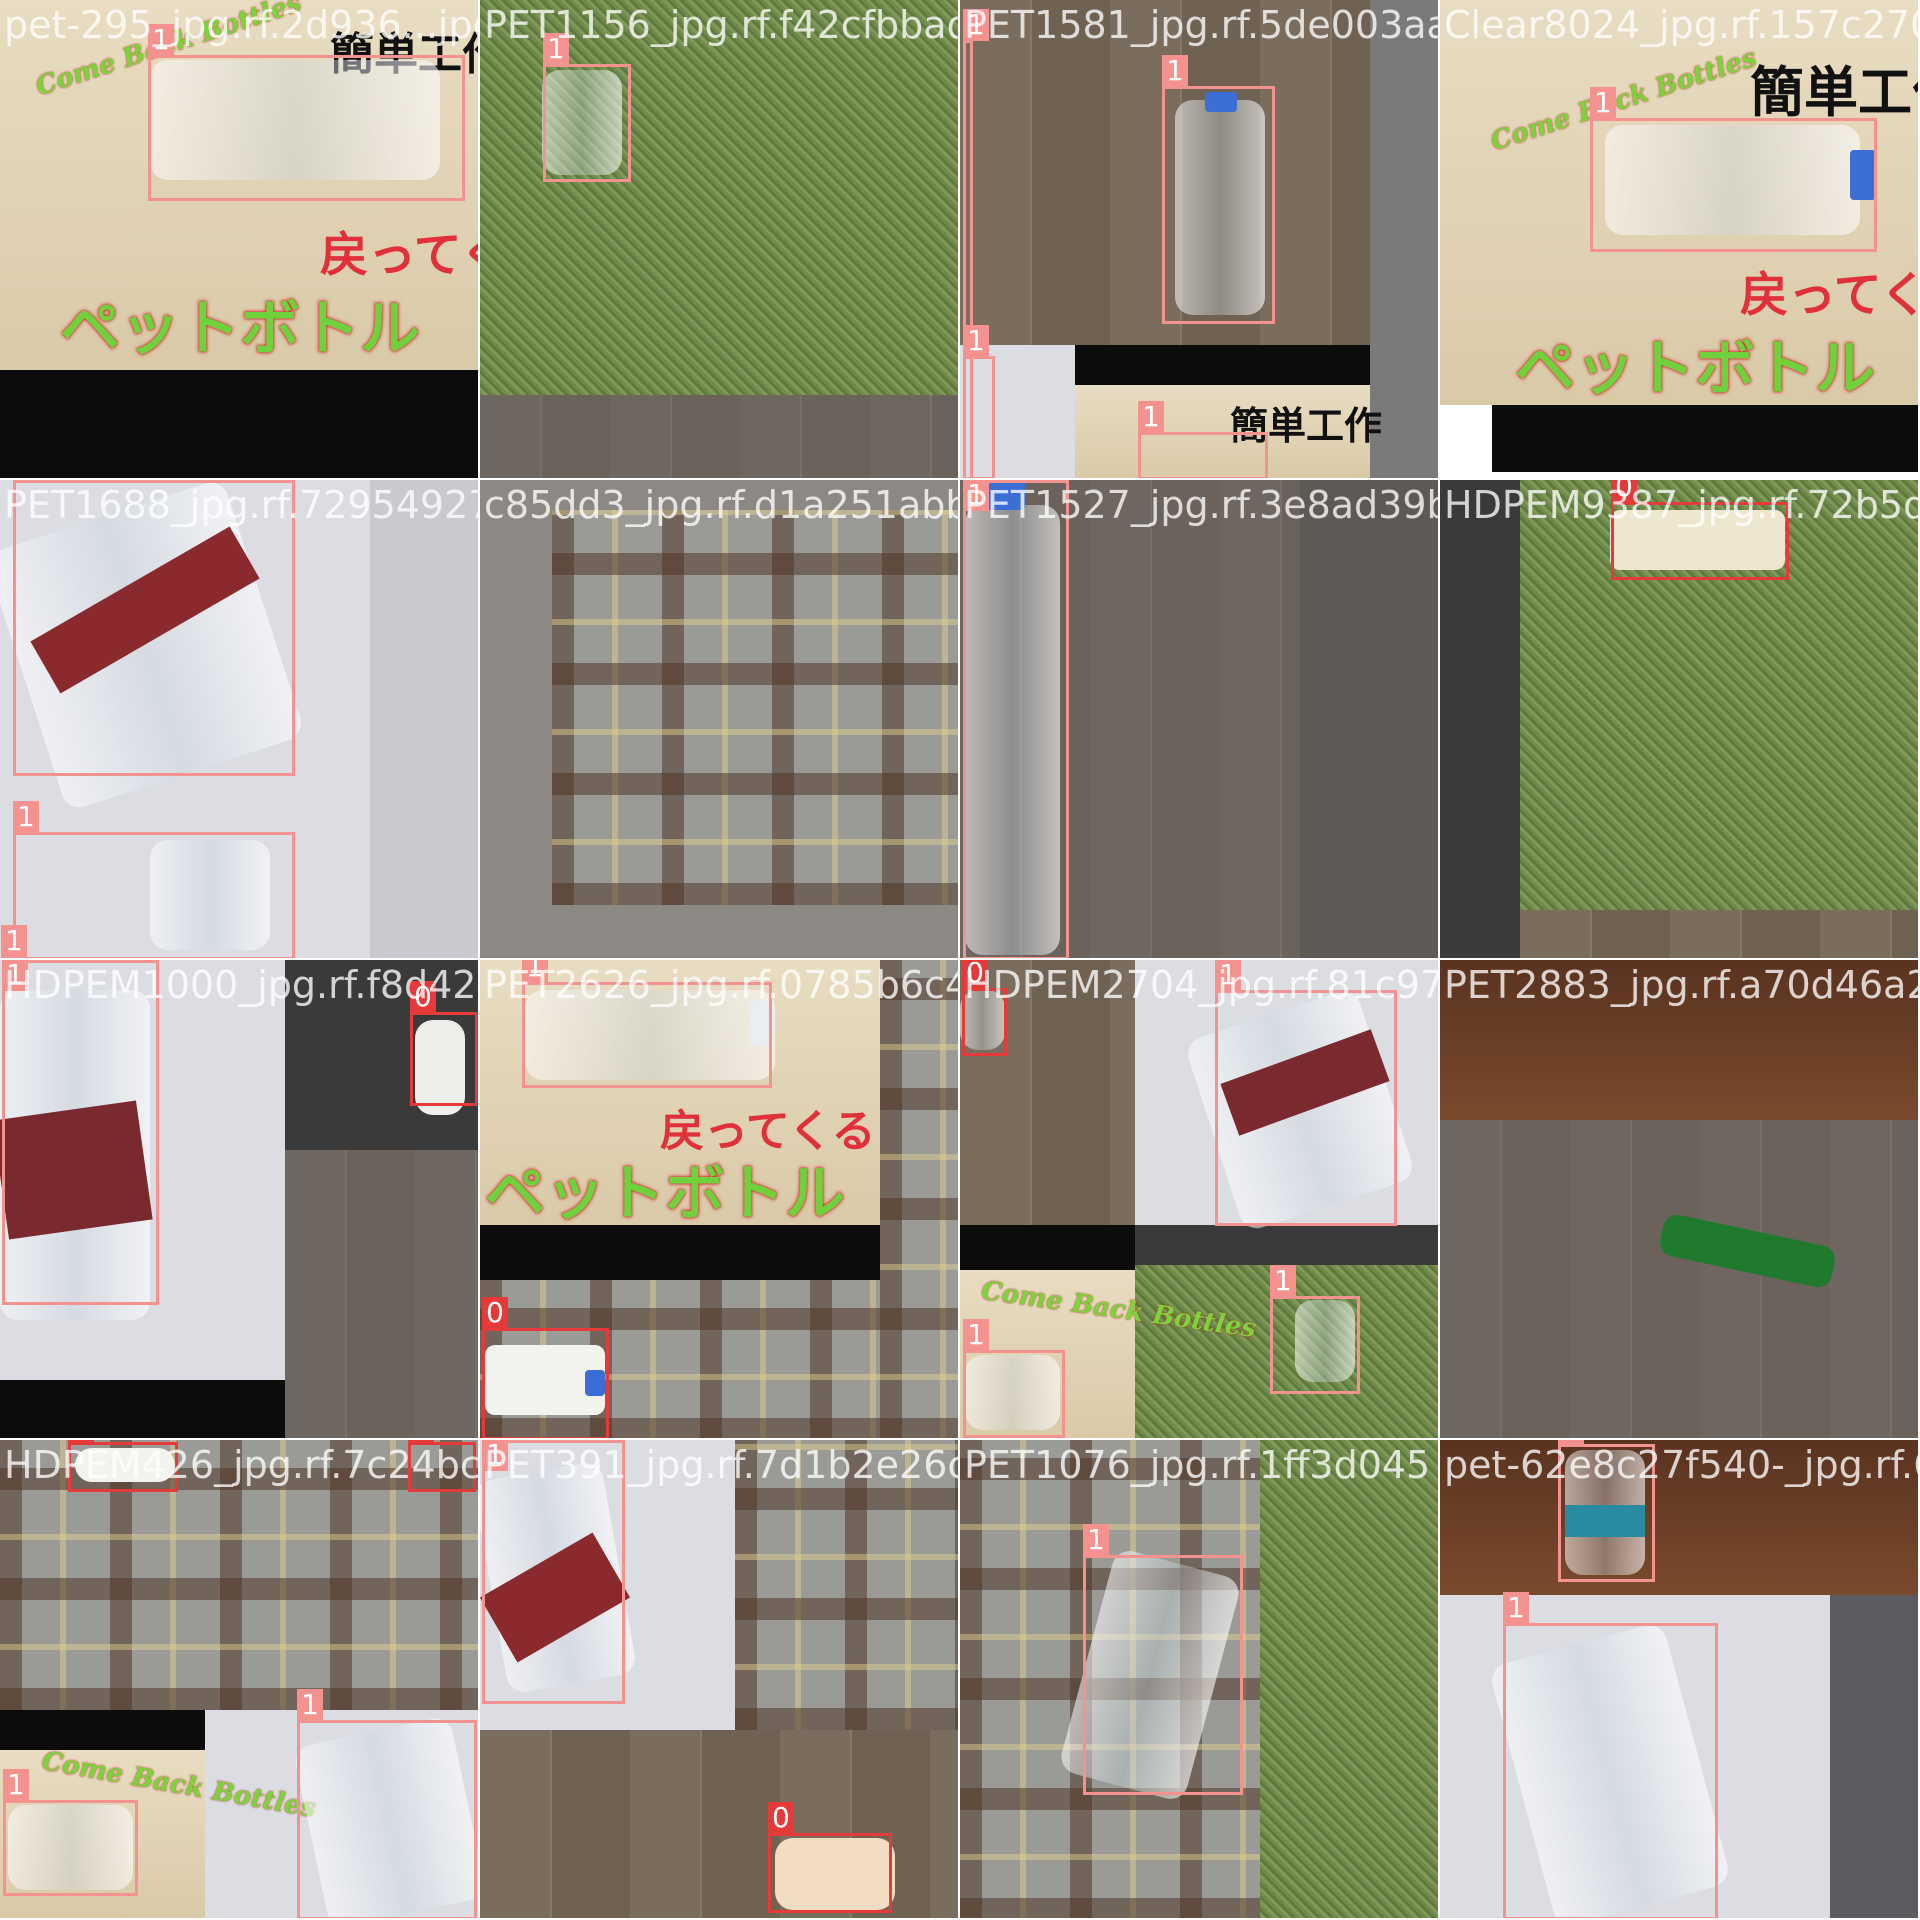 This screenshot has width=1920, height=1920. Describe the element at coordinates (1682, 25) in the screenshot. I see `tile-filename: Clear8024_jpg.rf.157c270` at that location.